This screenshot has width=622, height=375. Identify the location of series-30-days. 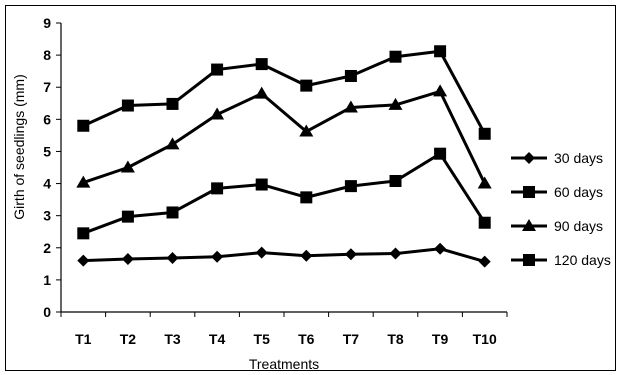
(284, 255).